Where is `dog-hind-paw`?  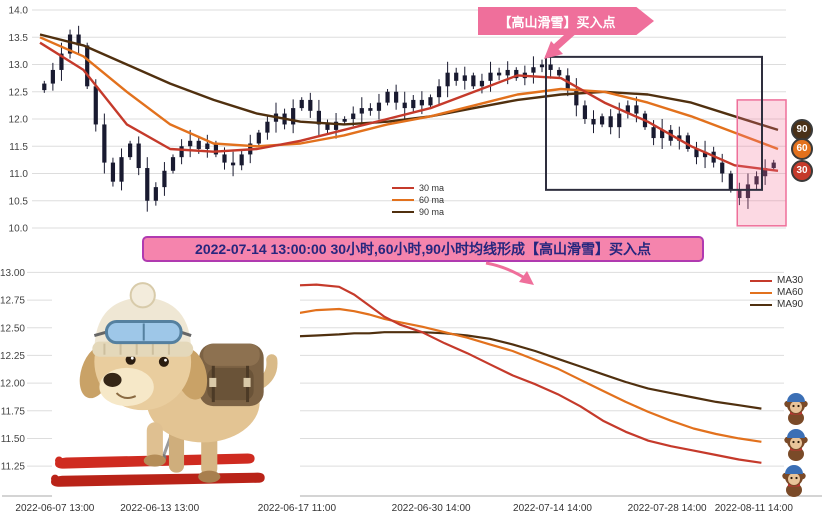 dog-hind-paw is located at coordinates (209, 476).